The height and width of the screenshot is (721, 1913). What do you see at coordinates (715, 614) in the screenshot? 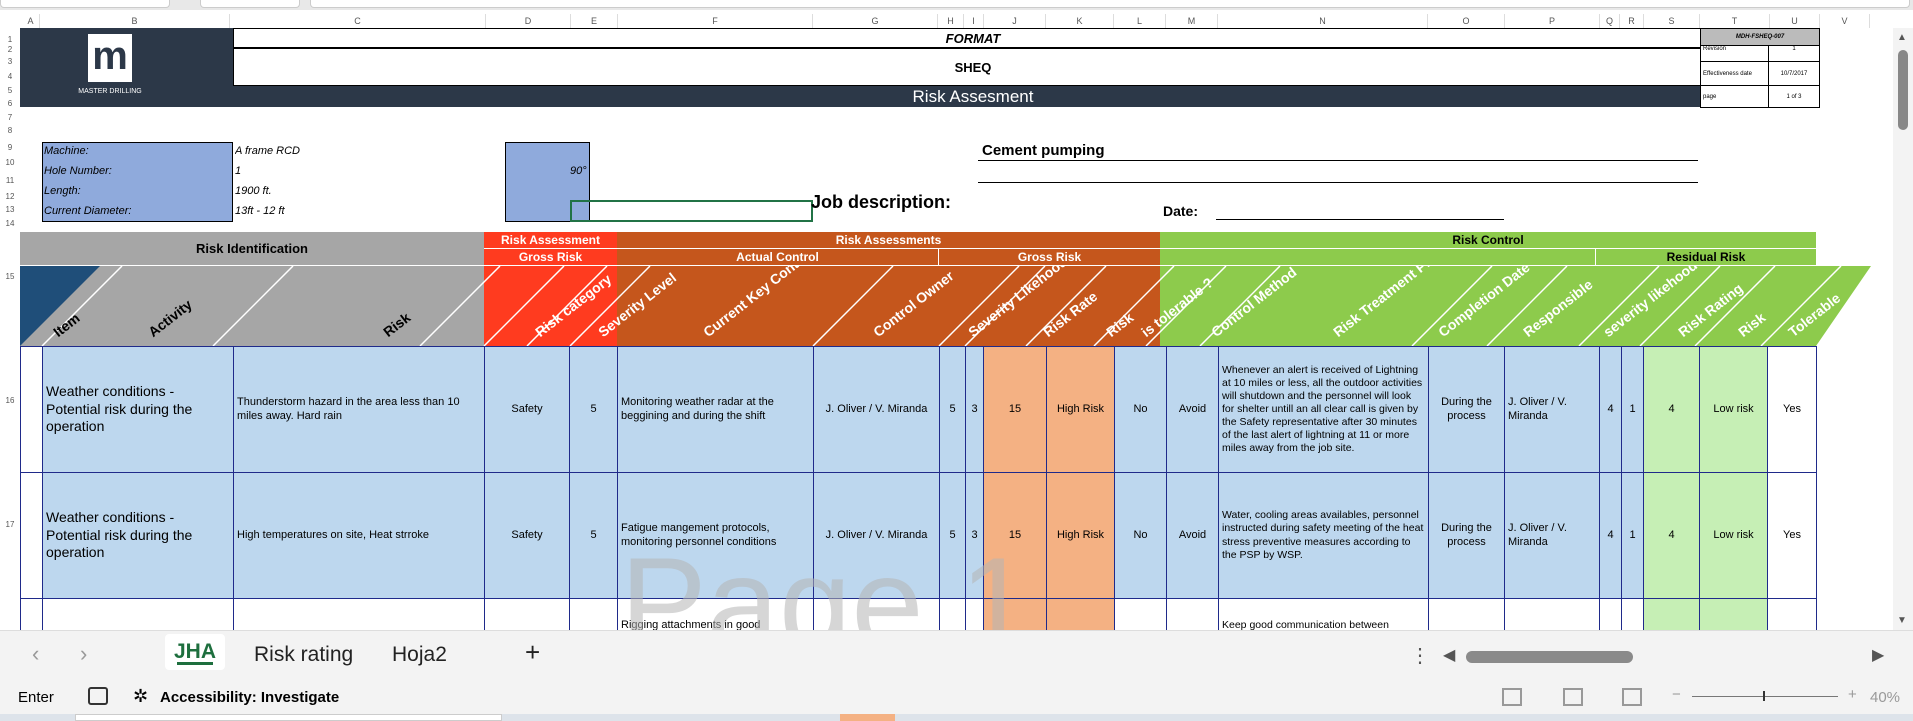
I see `cell-controls: Rigging attachments in good` at bounding box center [715, 614].